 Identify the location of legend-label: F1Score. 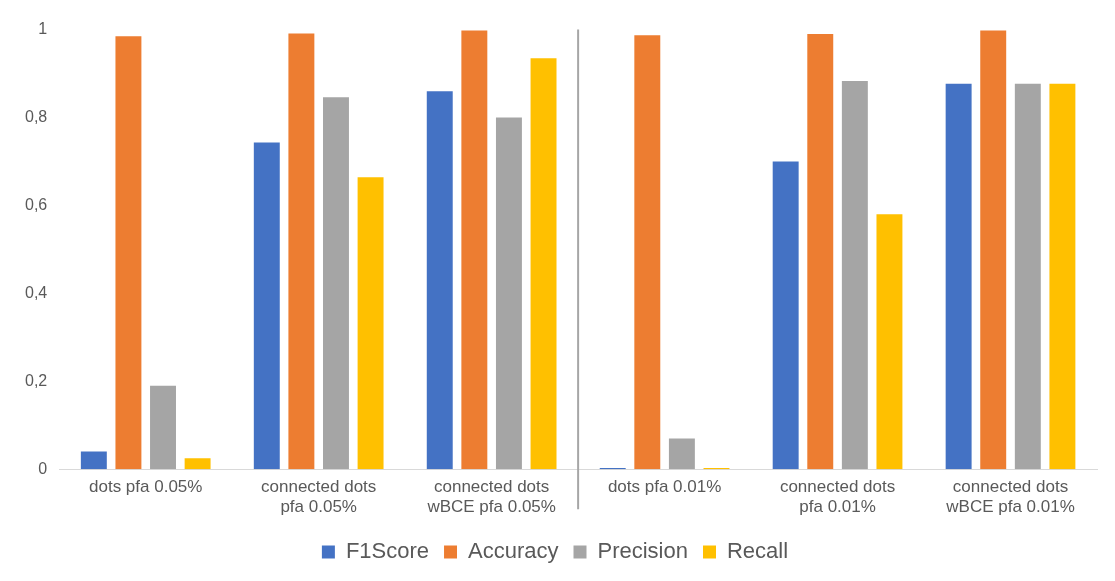
(387, 551).